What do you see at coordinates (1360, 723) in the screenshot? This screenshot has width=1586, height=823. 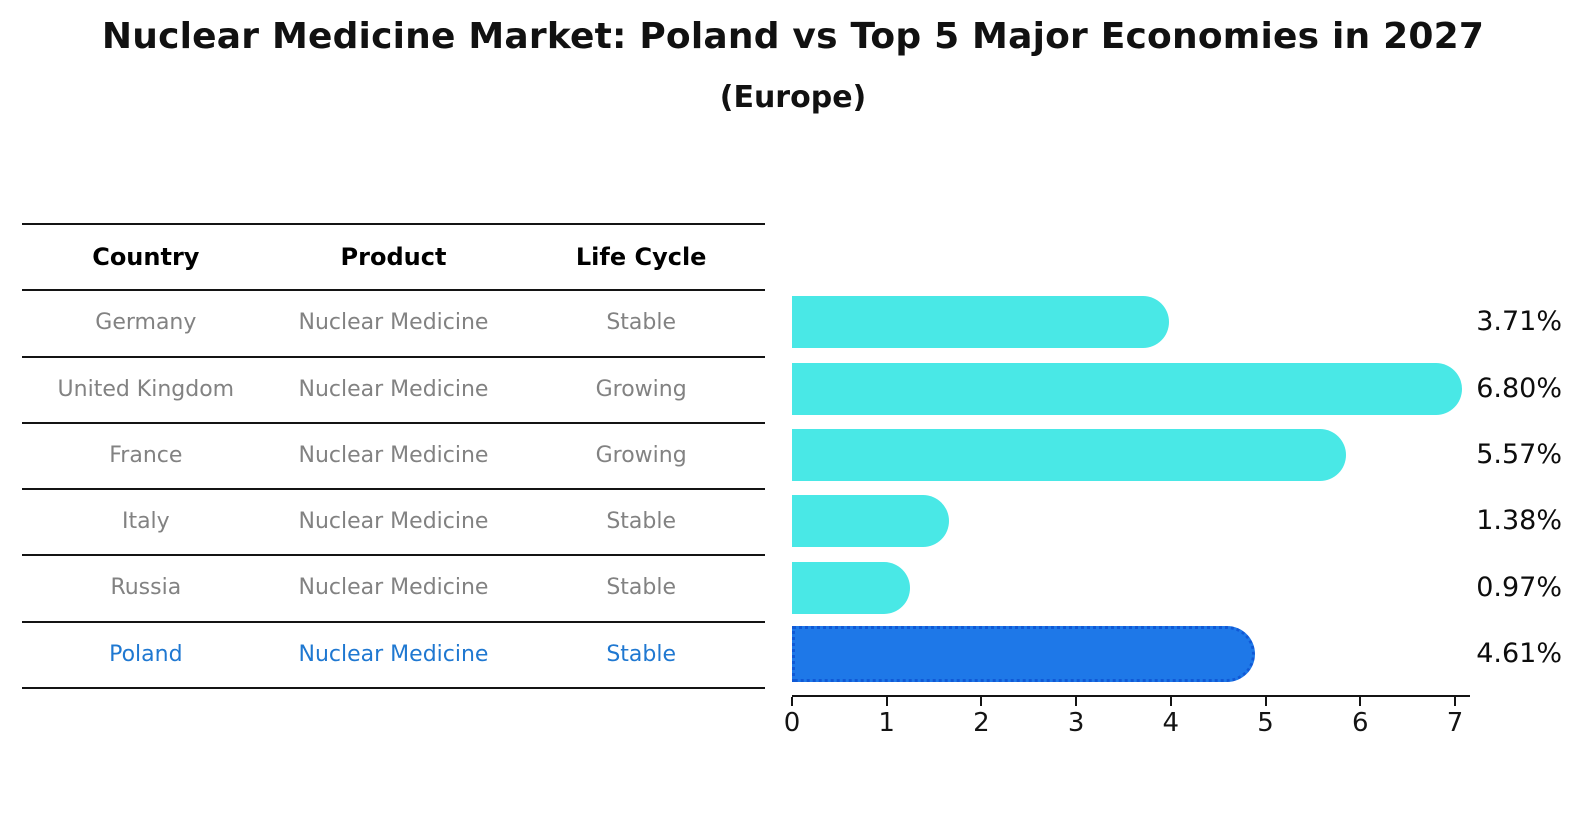 I see `axis-tick-label: 6` at bounding box center [1360, 723].